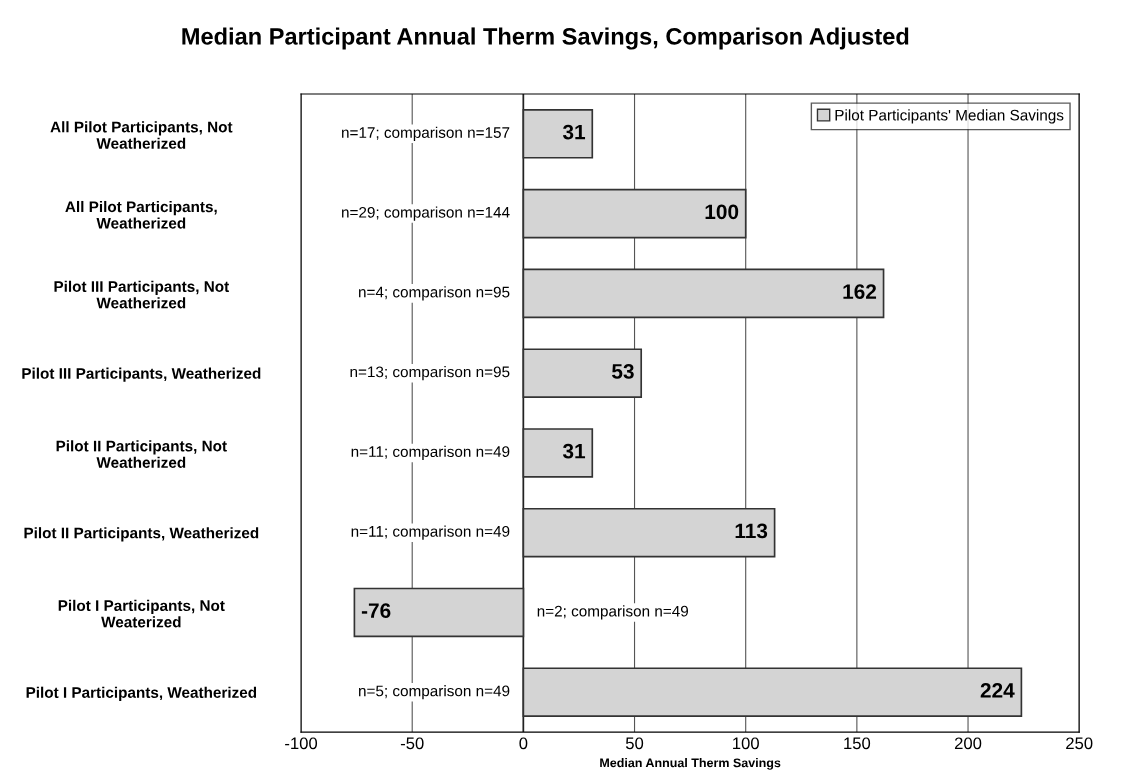 This screenshot has height=783, width=1136. What do you see at coordinates (141, 214) in the screenshot?
I see `y-tick-label: All Pilot Participants, Weatherized` at bounding box center [141, 214].